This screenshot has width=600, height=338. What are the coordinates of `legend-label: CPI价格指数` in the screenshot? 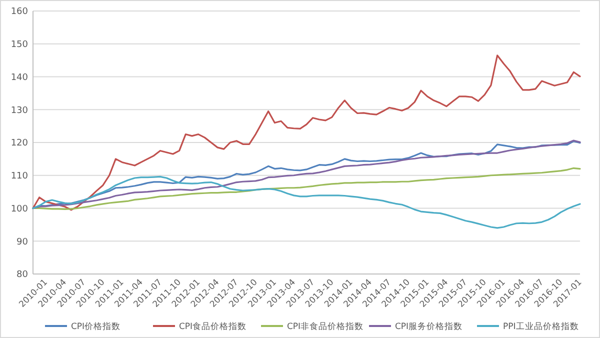 It's located at (96, 326).